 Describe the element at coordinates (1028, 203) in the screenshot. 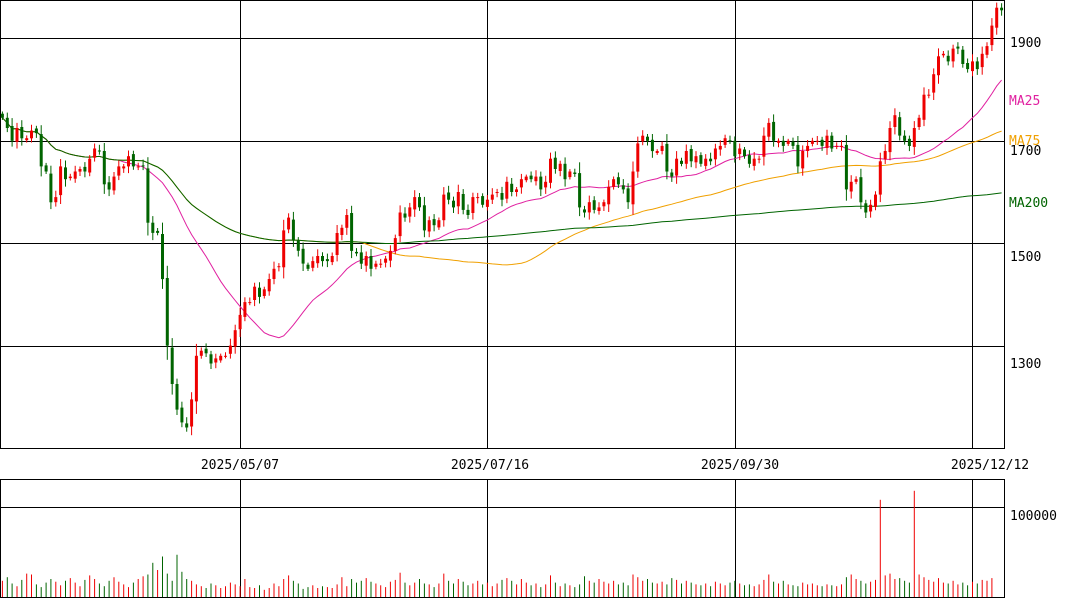

I see `ma200-label: MA200` at that location.